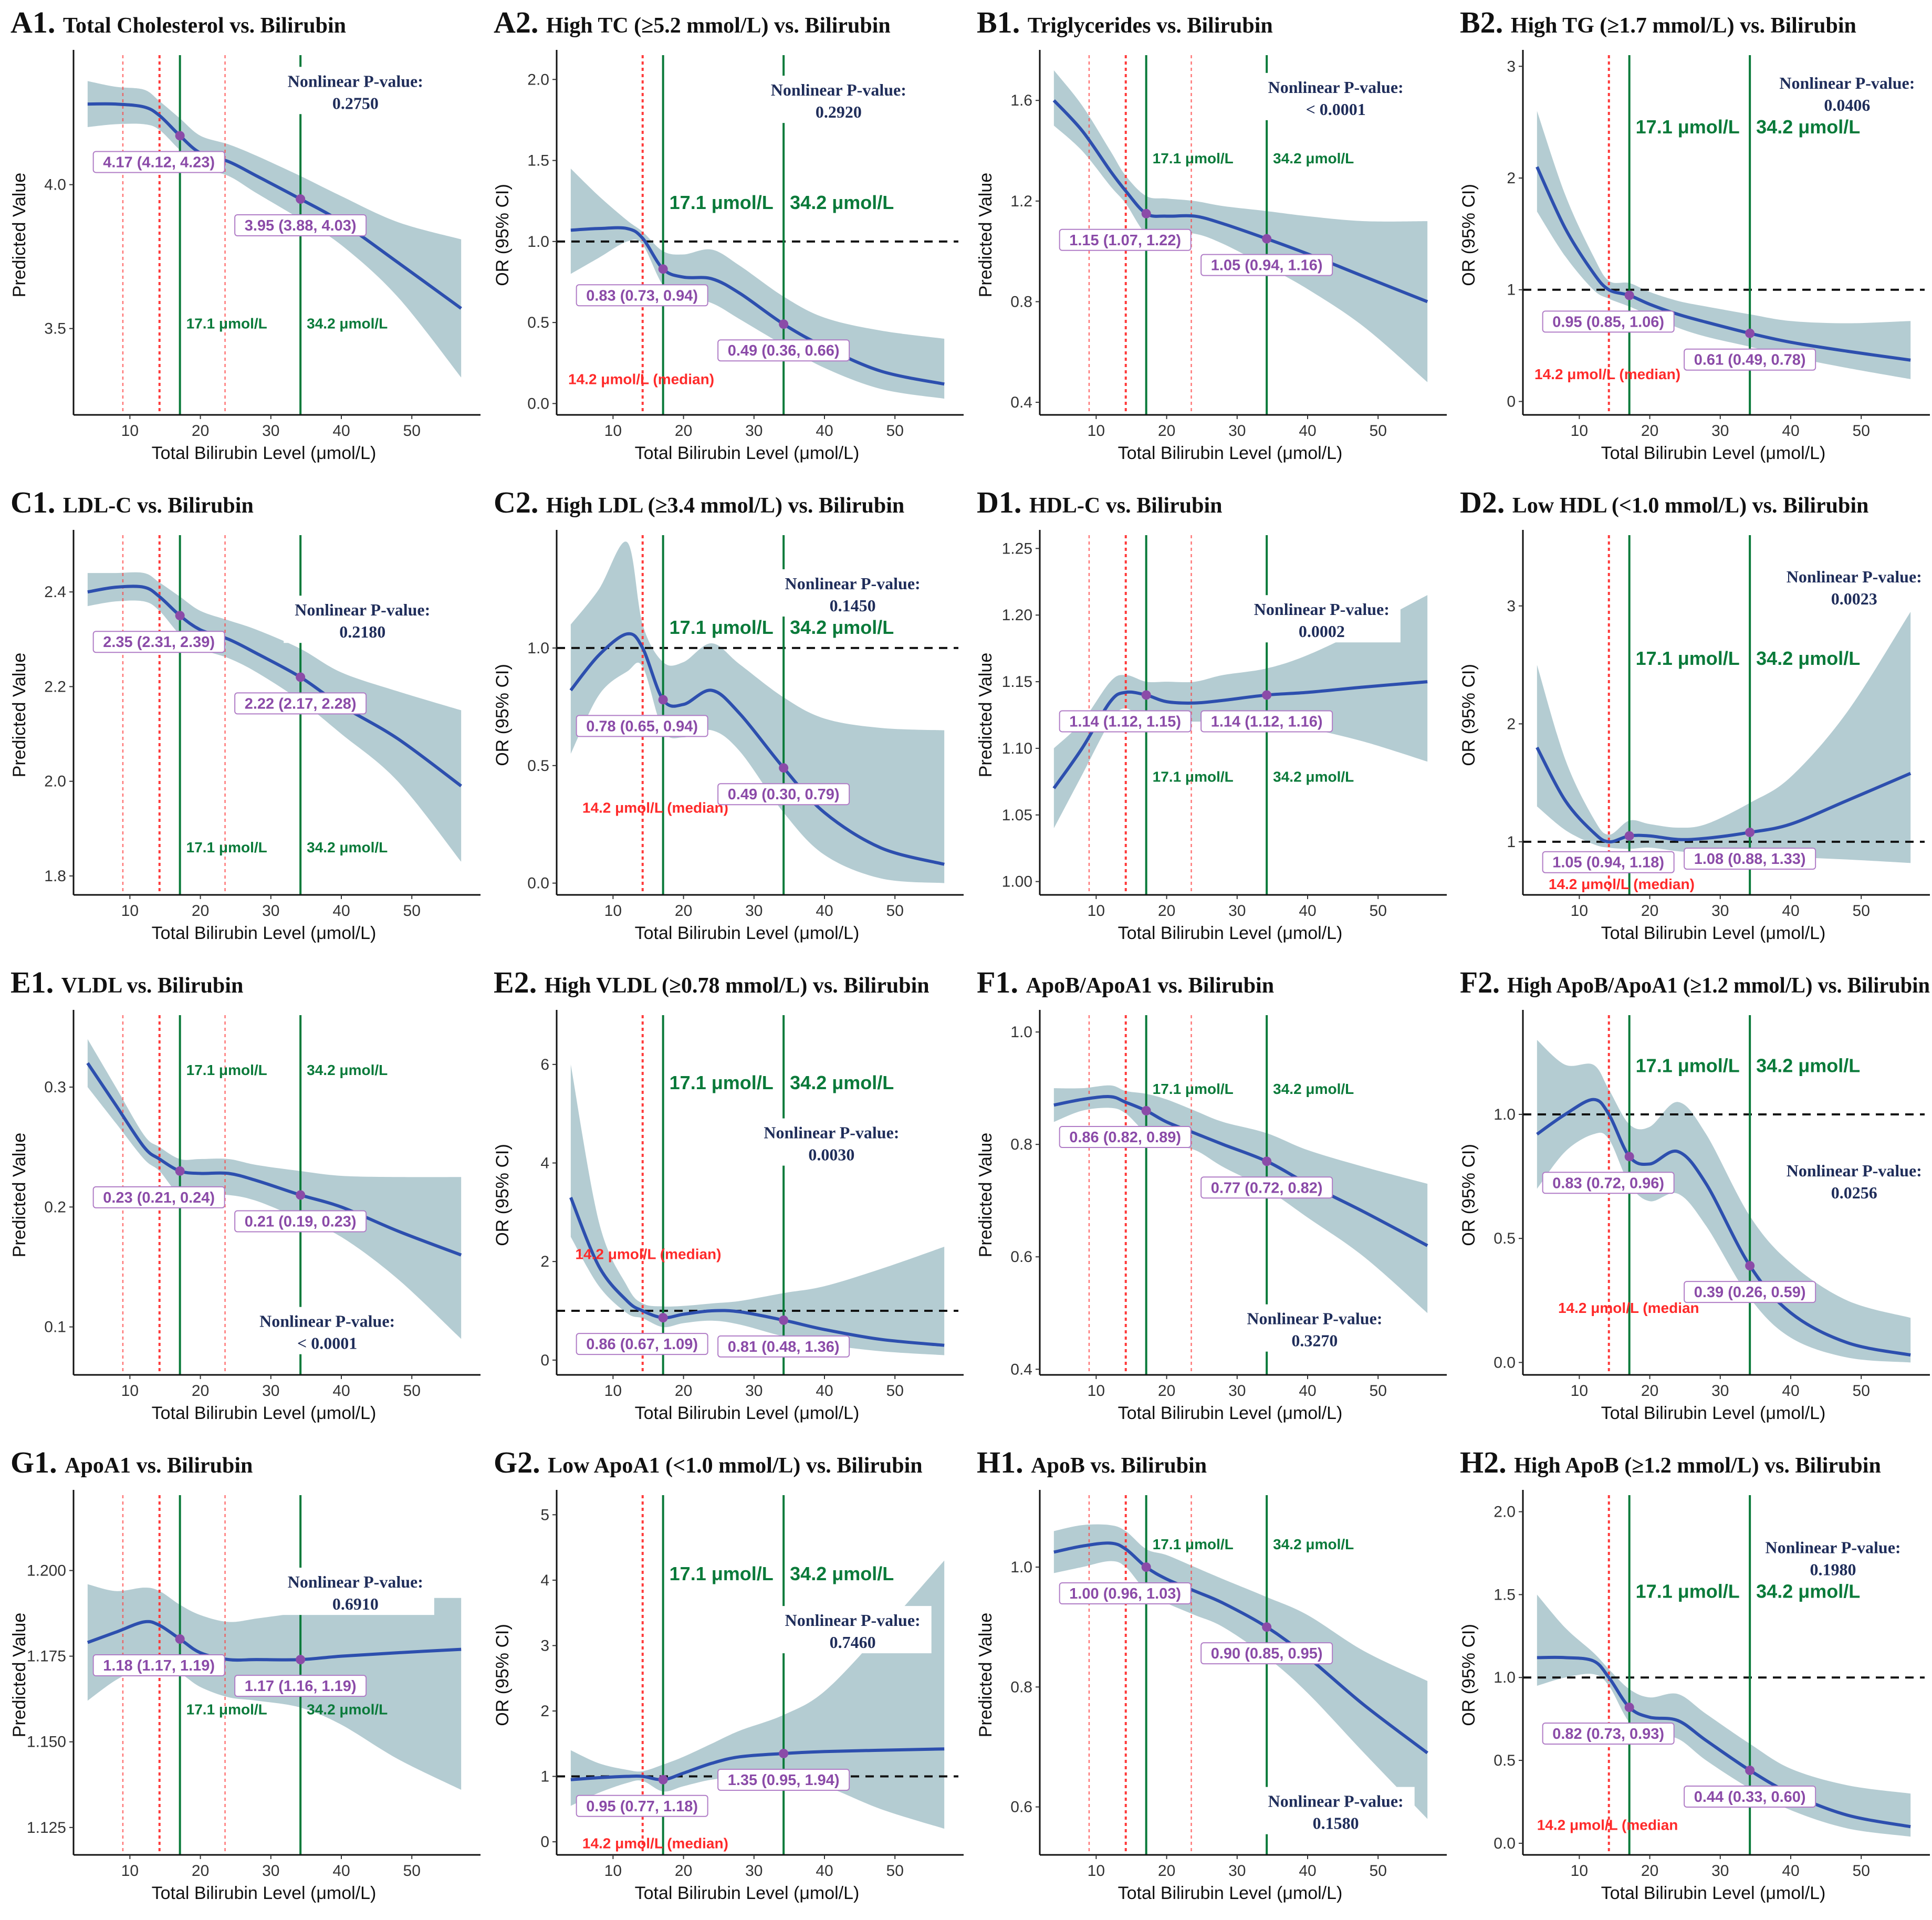  What do you see at coordinates (1267, 721) in the screenshot?
I see `estimate-label: 1.14 (1.12, 1.16)` at bounding box center [1267, 721].